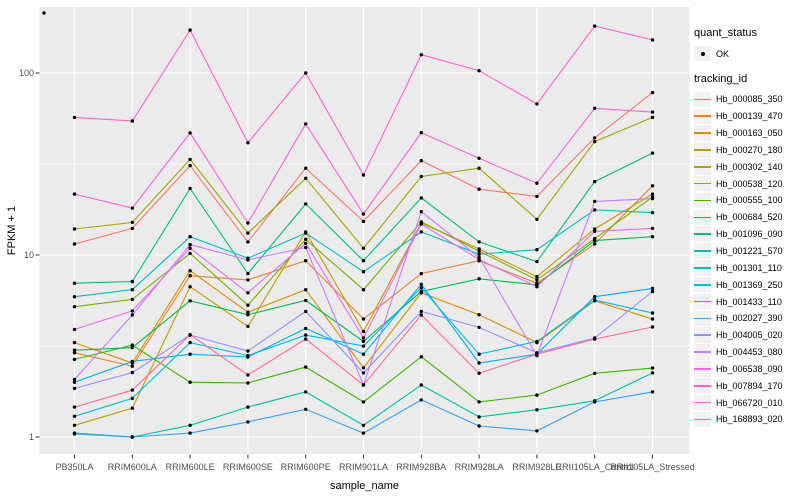  I want to click on legend-item-label: Hb_000085_350, so click(749, 99).